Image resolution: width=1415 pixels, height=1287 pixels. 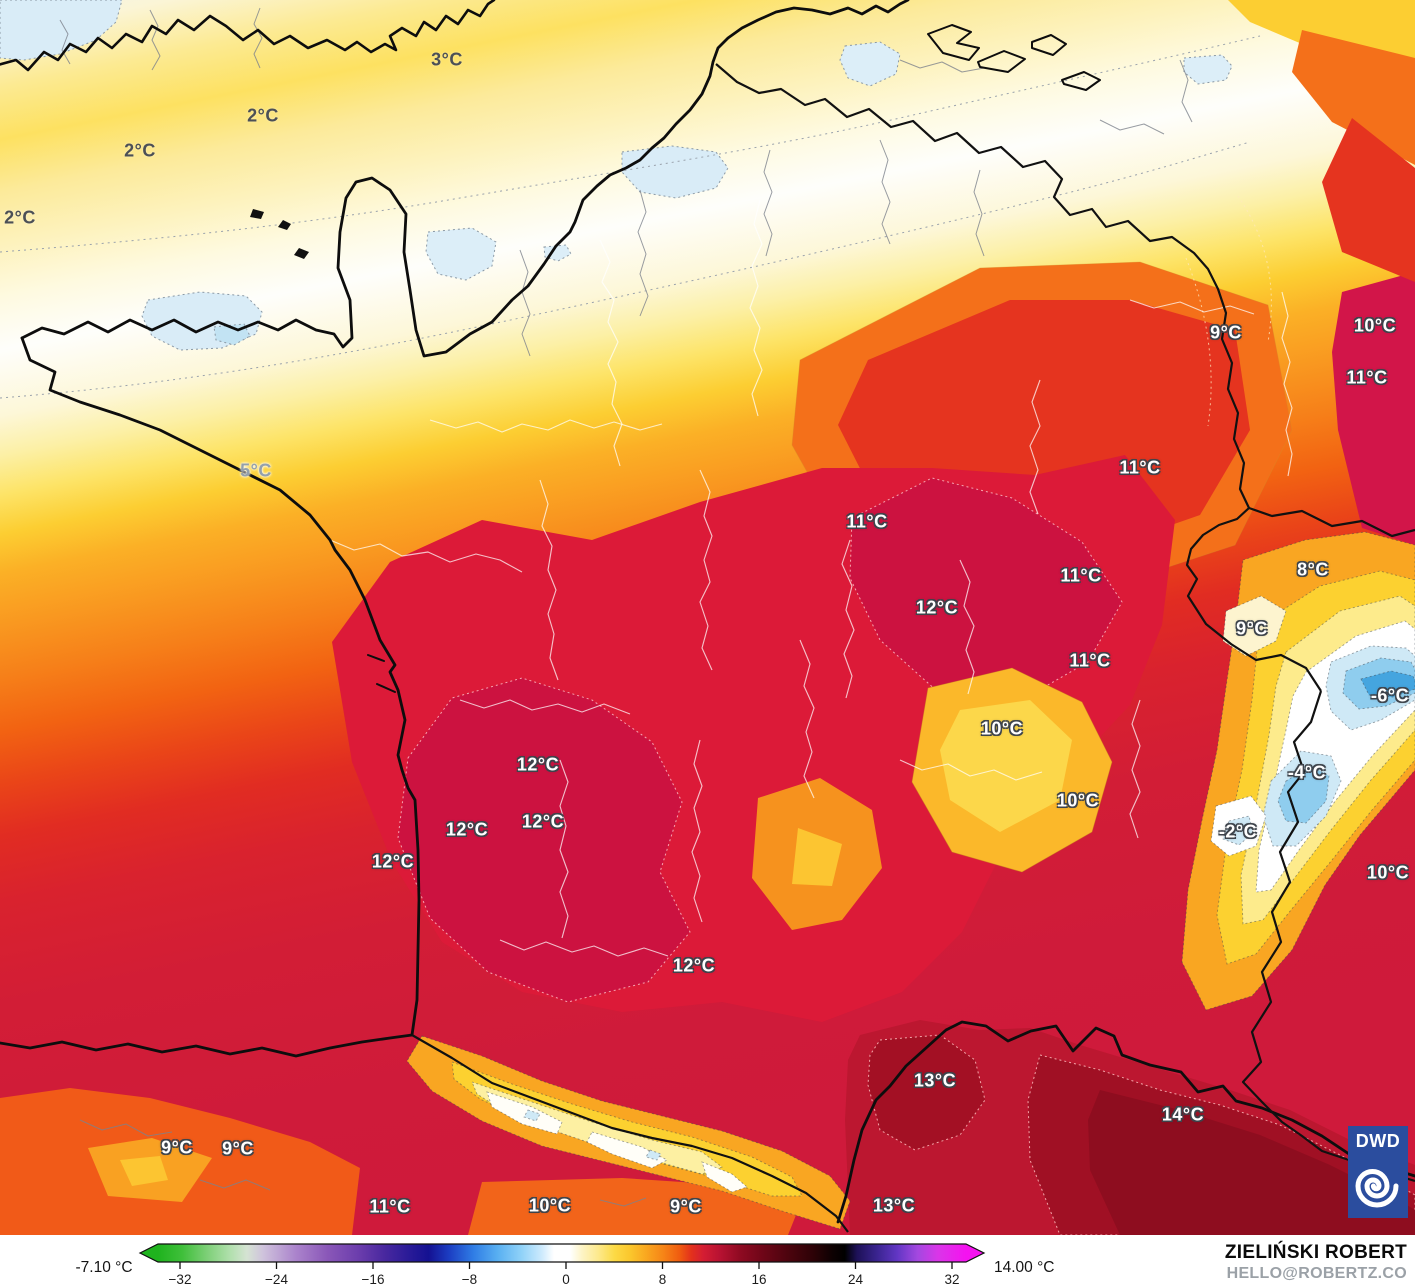 What do you see at coordinates (469, 1279) in the screenshot?
I see `colorbar-tick-label: −8` at bounding box center [469, 1279].